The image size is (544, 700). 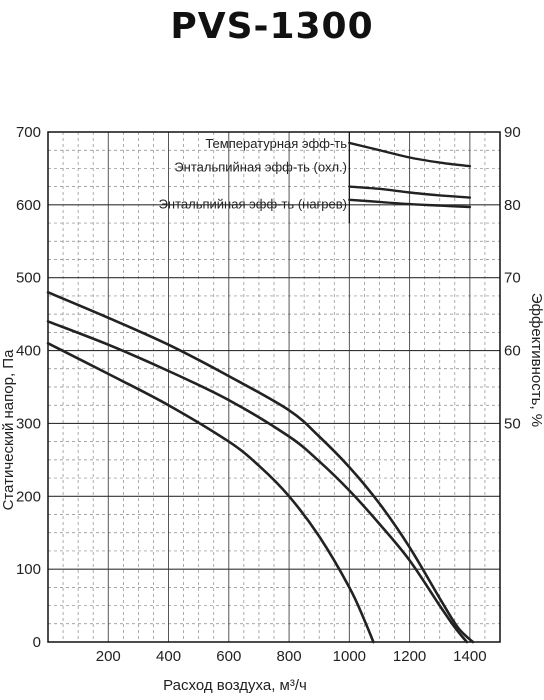 What do you see at coordinates (28, 387) in the screenshot?
I see `y-tick-labels: 0 100 200 300 400 500 600 700` at bounding box center [28, 387].